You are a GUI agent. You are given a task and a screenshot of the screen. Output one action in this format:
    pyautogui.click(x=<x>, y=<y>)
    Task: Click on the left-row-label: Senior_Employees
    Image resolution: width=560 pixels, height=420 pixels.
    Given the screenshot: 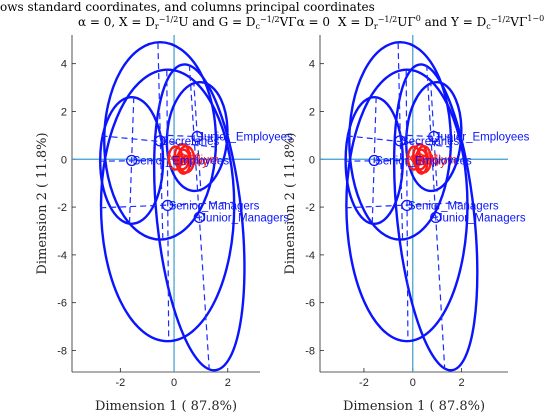 What is the action you would take?
    pyautogui.click(x=181, y=161)
    